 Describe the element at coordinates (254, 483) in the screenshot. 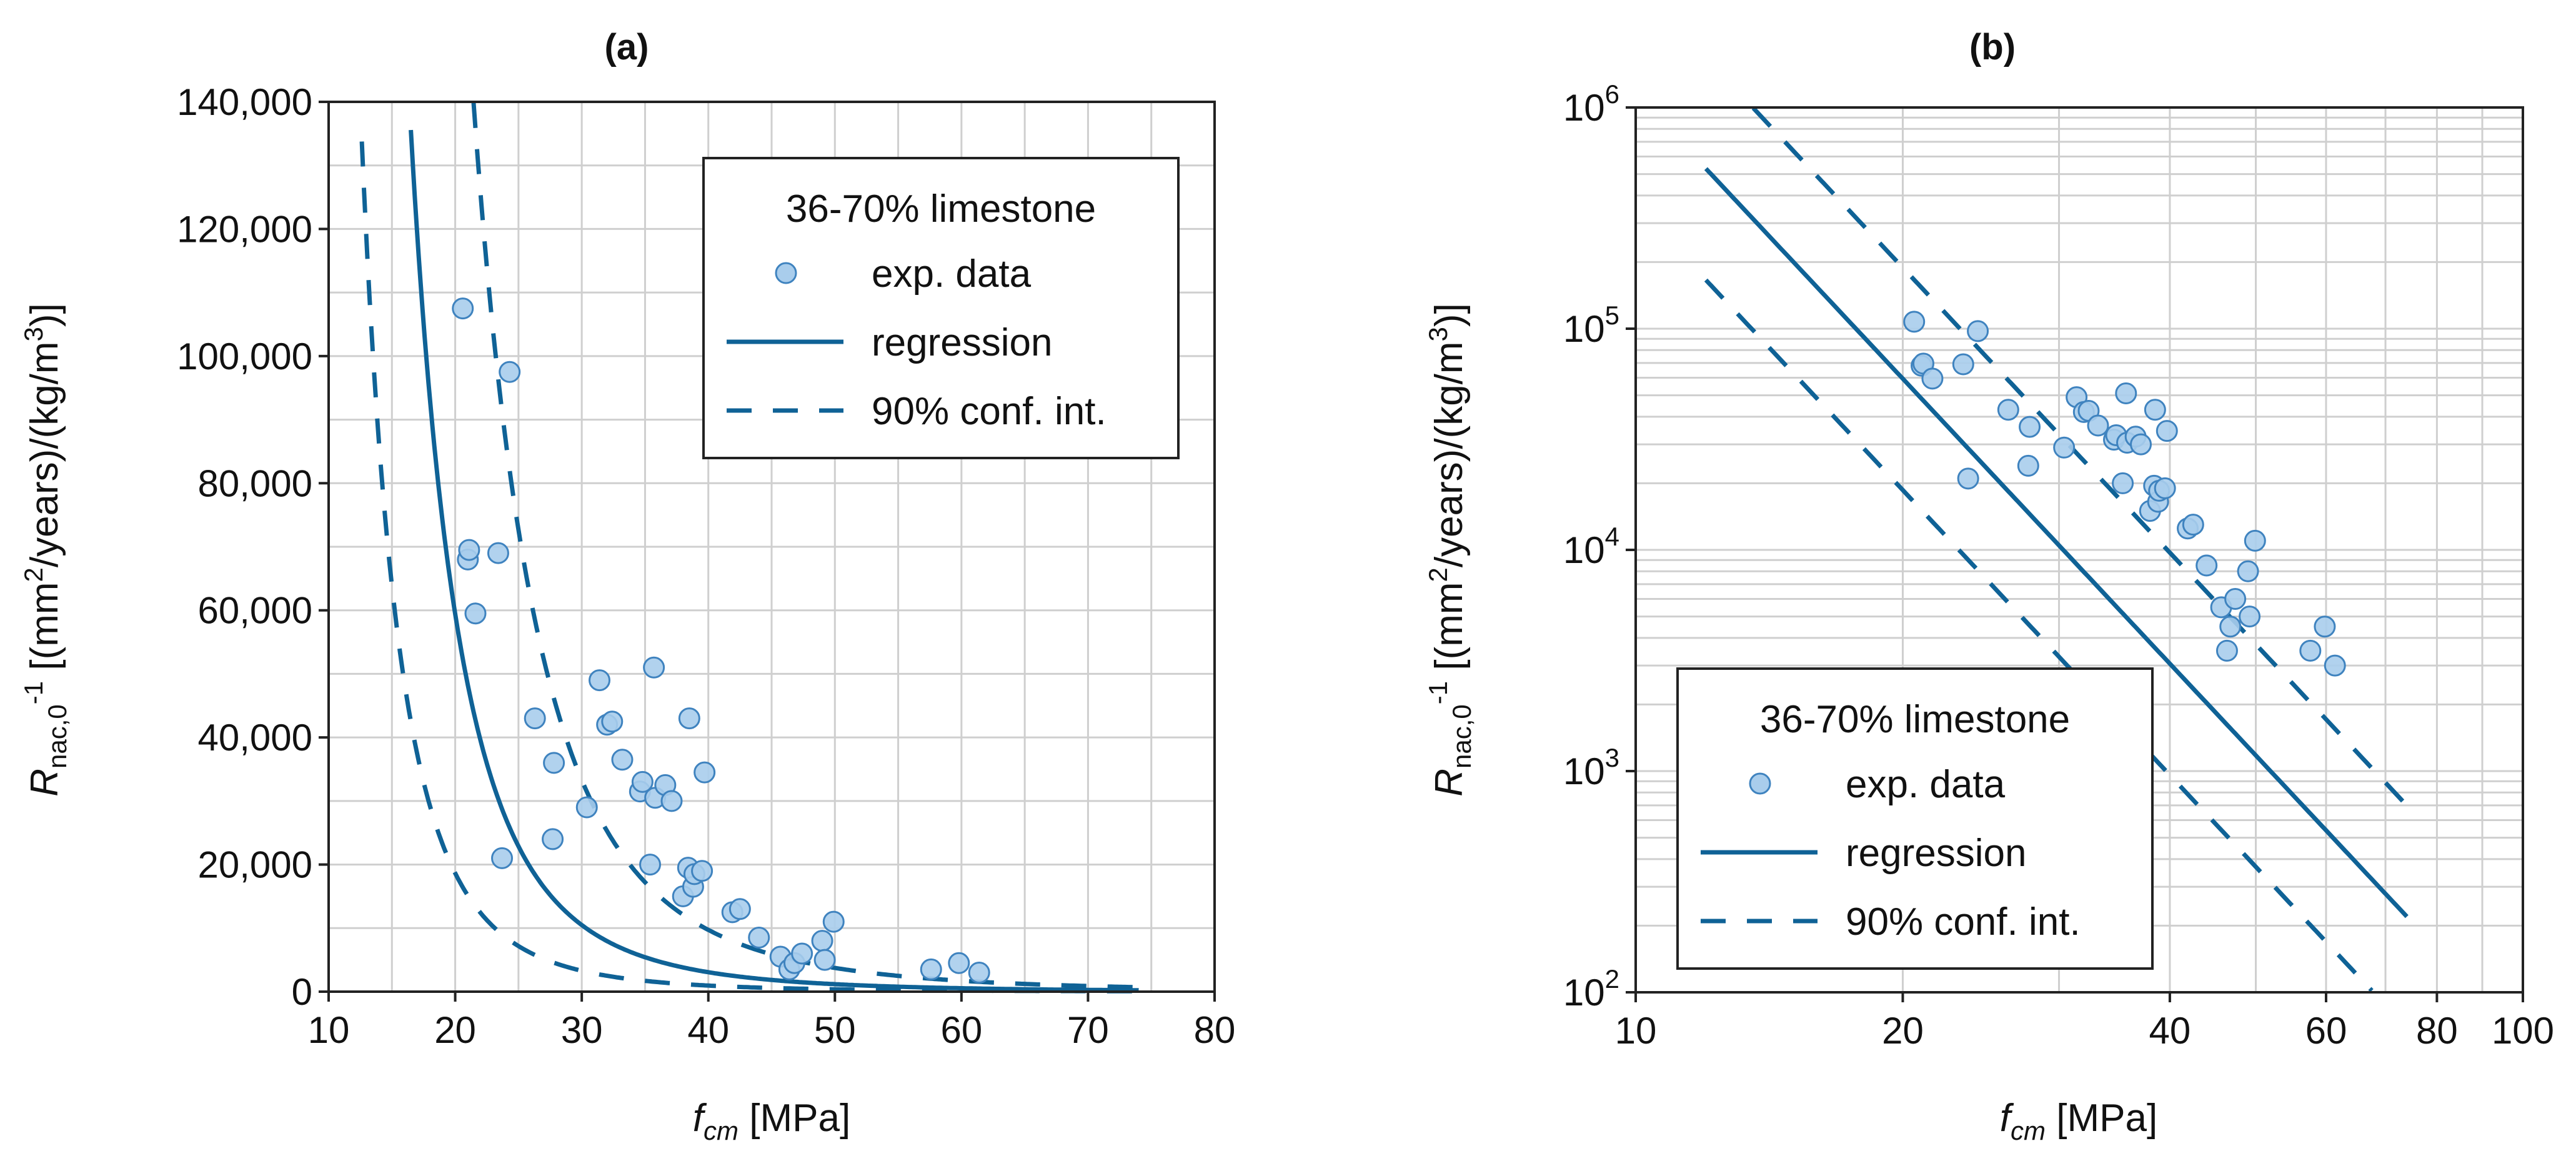

I see `y-tick-label-a-4: 80,000` at that location.